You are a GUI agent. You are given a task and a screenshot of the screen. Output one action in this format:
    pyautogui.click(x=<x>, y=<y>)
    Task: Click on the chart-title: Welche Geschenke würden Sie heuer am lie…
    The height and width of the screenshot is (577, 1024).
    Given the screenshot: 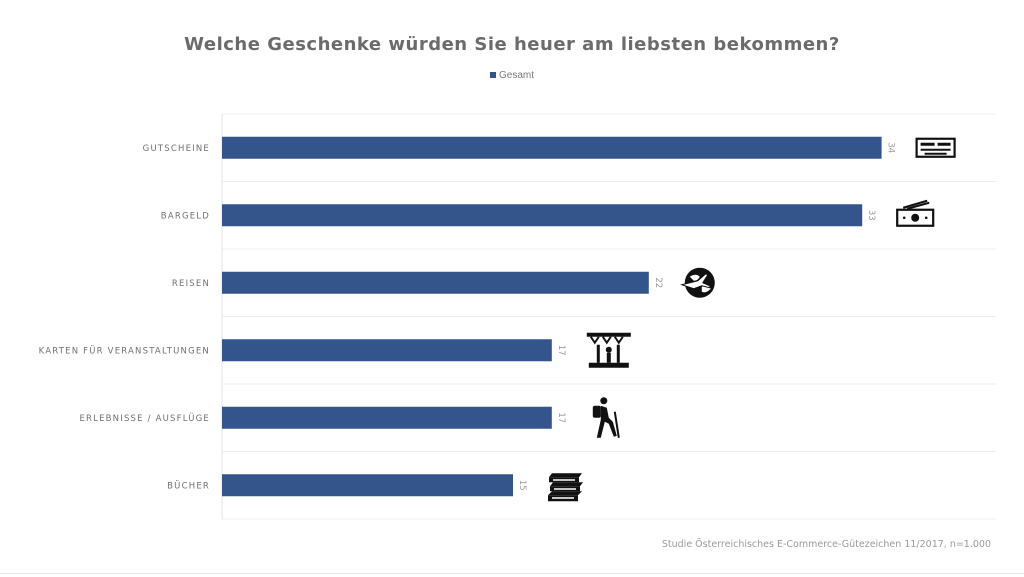 What is the action you would take?
    pyautogui.click(x=512, y=44)
    